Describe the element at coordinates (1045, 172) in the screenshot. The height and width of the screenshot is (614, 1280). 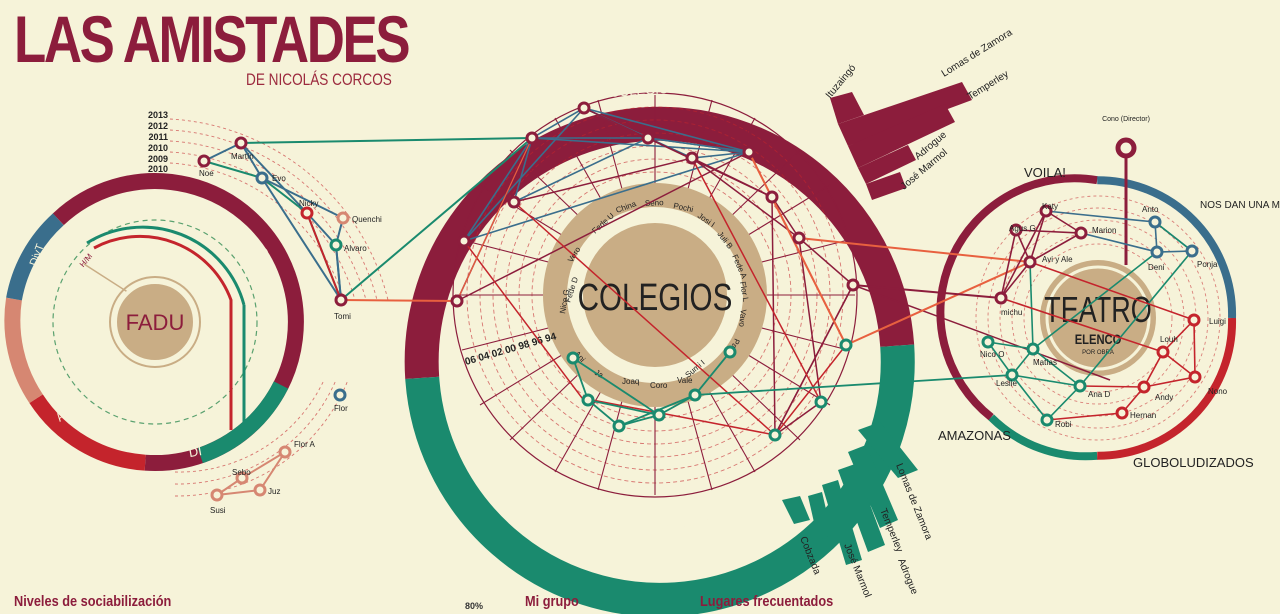
I see `group-voila: VOILA!` at that location.